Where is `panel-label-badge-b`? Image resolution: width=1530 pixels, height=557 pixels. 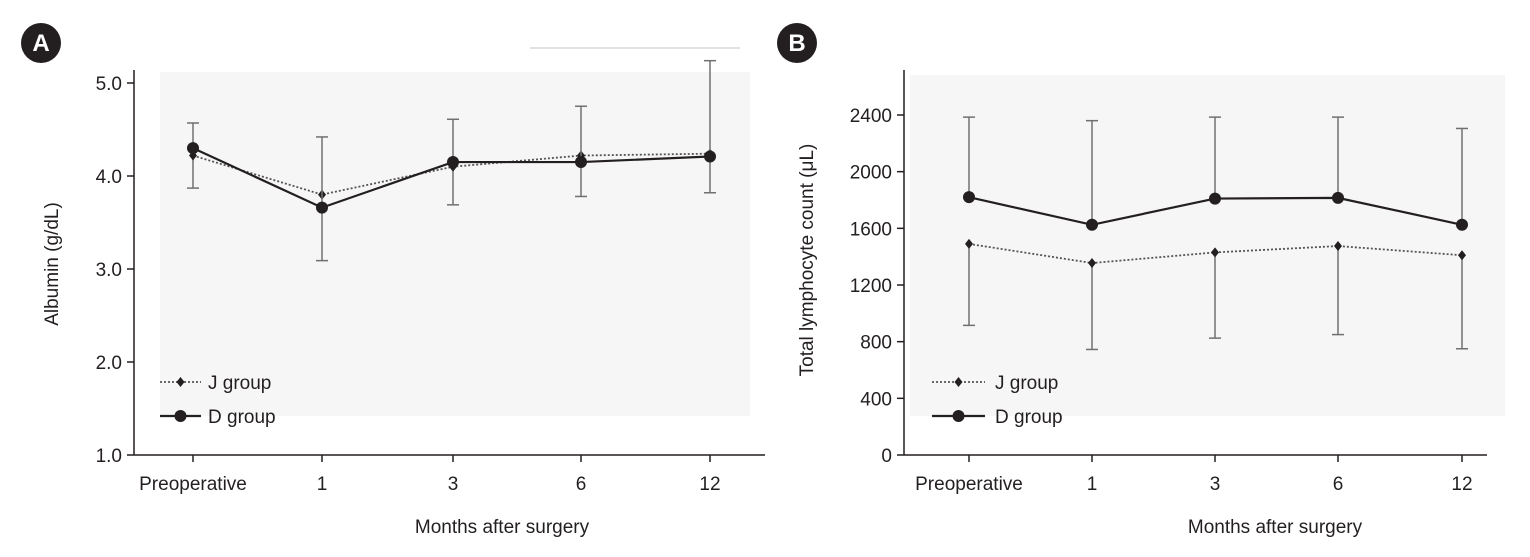 panel-label-badge-b is located at coordinates (797, 43).